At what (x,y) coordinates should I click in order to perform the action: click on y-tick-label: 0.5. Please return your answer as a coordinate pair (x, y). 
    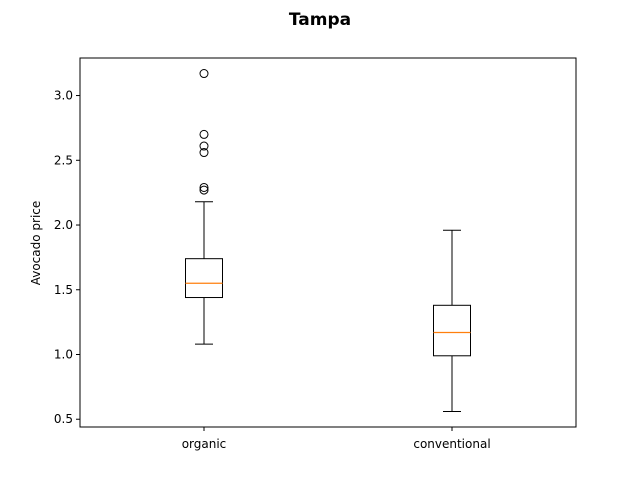
    Looking at the image, I should click on (63, 419).